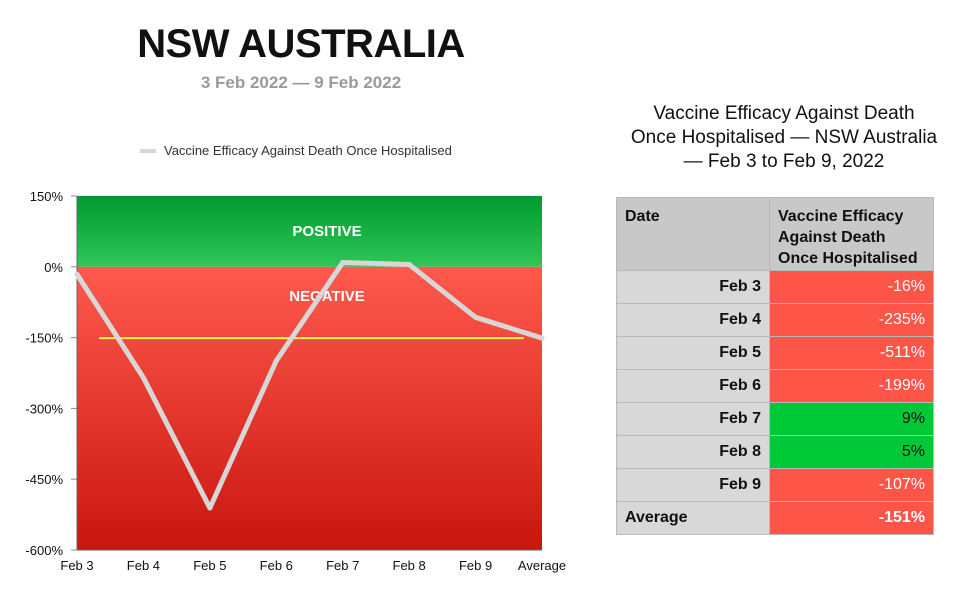 This screenshot has width=976, height=594. What do you see at coordinates (693, 287) in the screenshot?
I see `cell-date: Feb 3` at bounding box center [693, 287].